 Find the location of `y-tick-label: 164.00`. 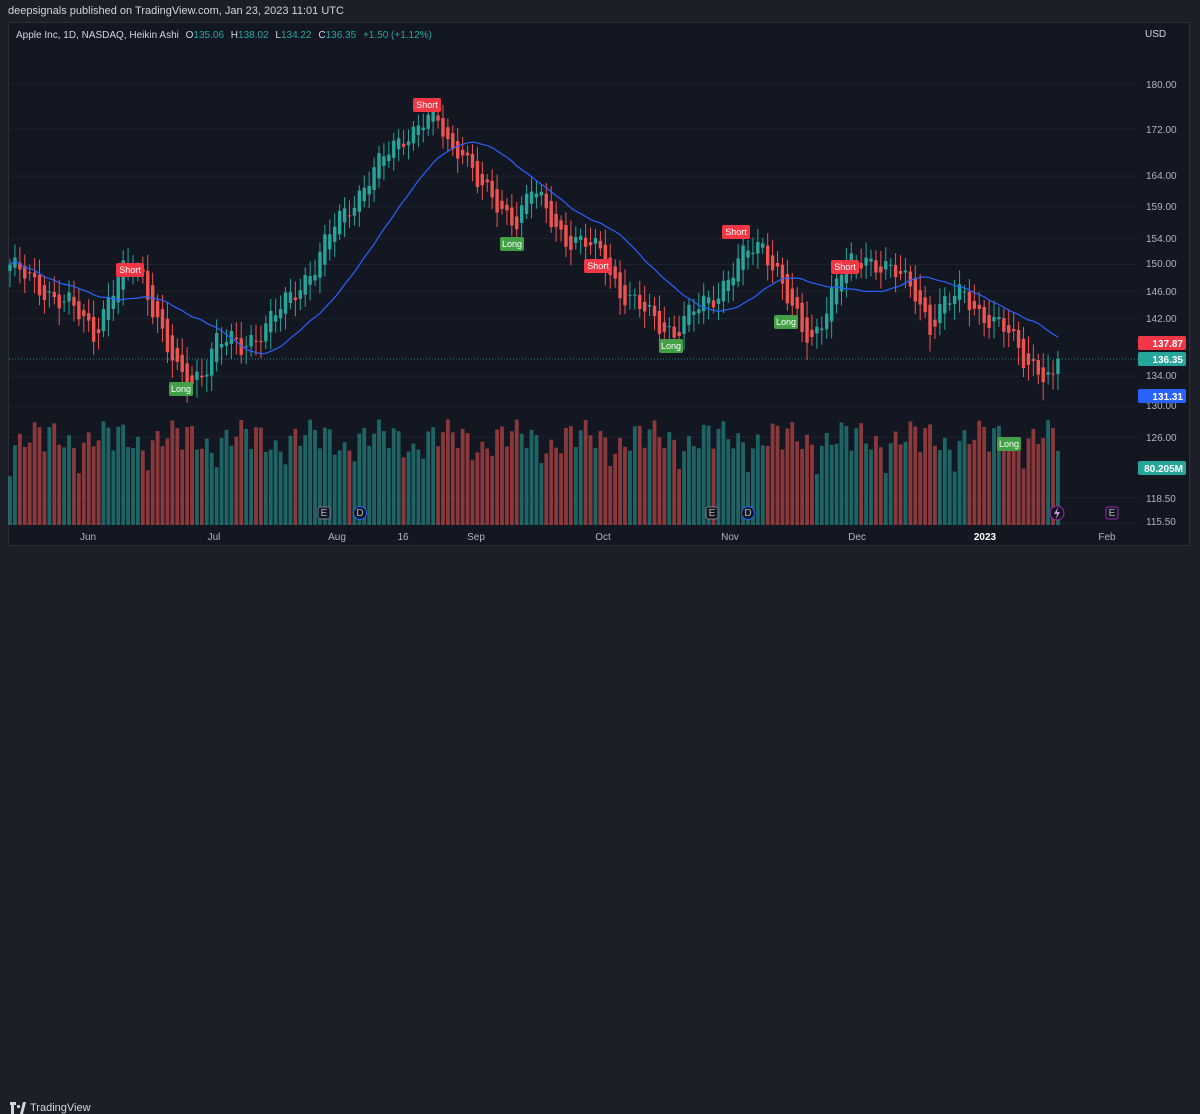

y-tick-label: 164.00 is located at coordinates (1161, 176).